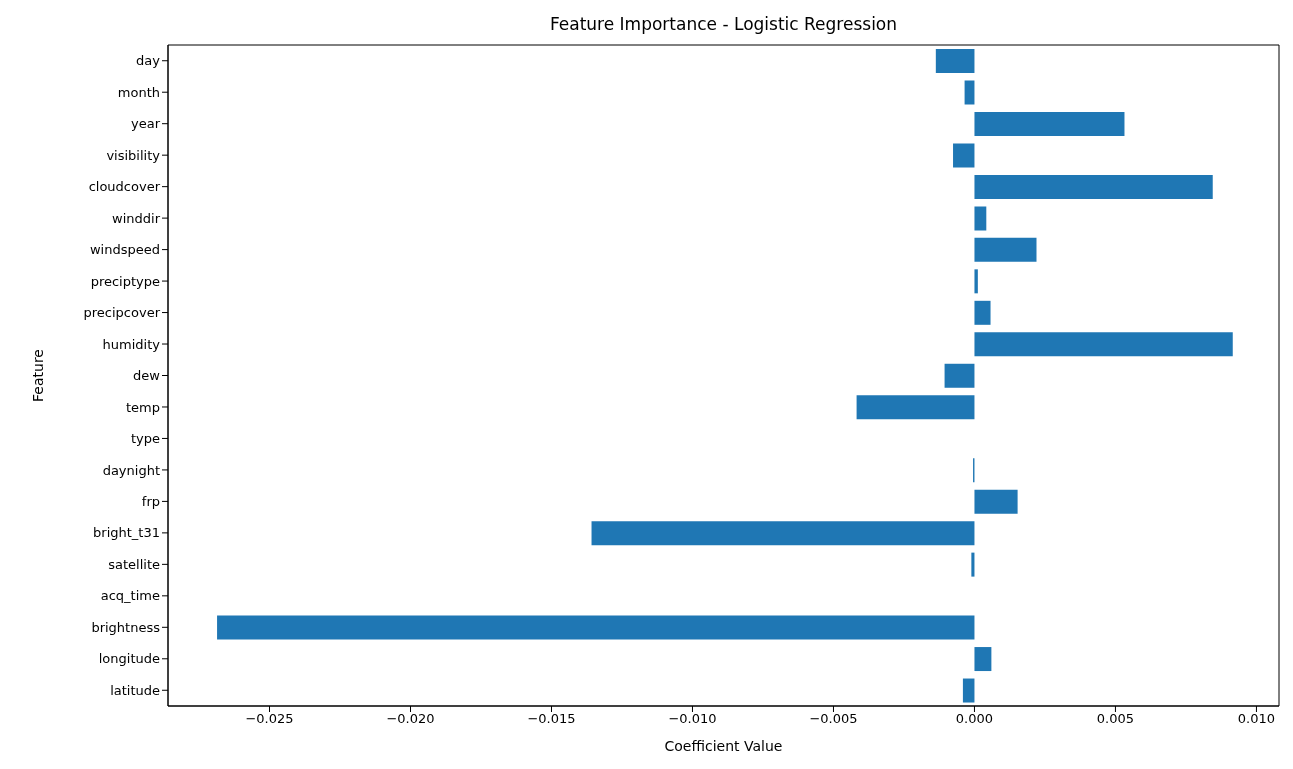  Describe the element at coordinates (129, 659) in the screenshot. I see `y-tick-label: longitude` at that location.